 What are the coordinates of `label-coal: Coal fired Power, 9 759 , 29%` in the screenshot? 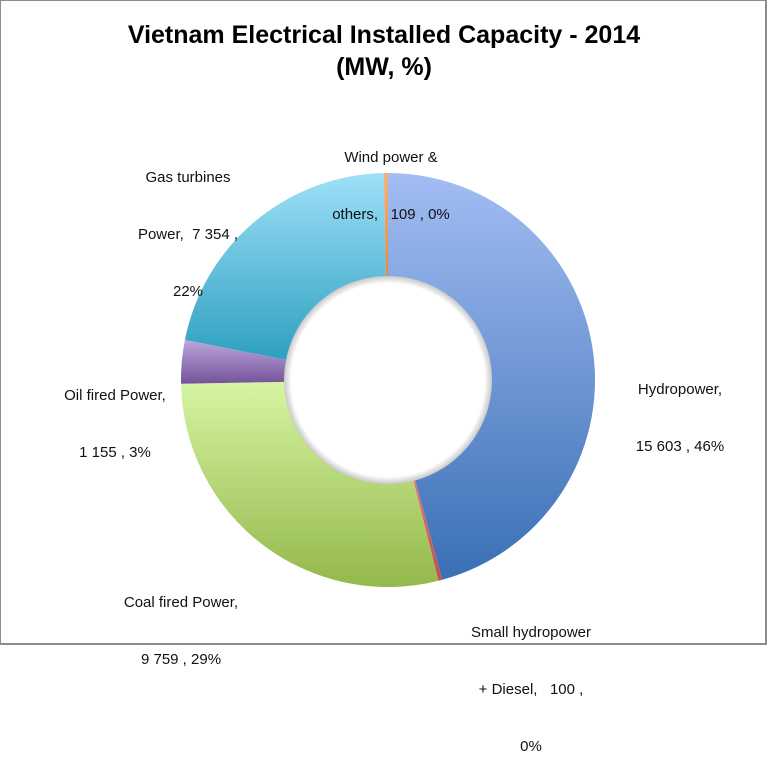 It's located at (181, 621).